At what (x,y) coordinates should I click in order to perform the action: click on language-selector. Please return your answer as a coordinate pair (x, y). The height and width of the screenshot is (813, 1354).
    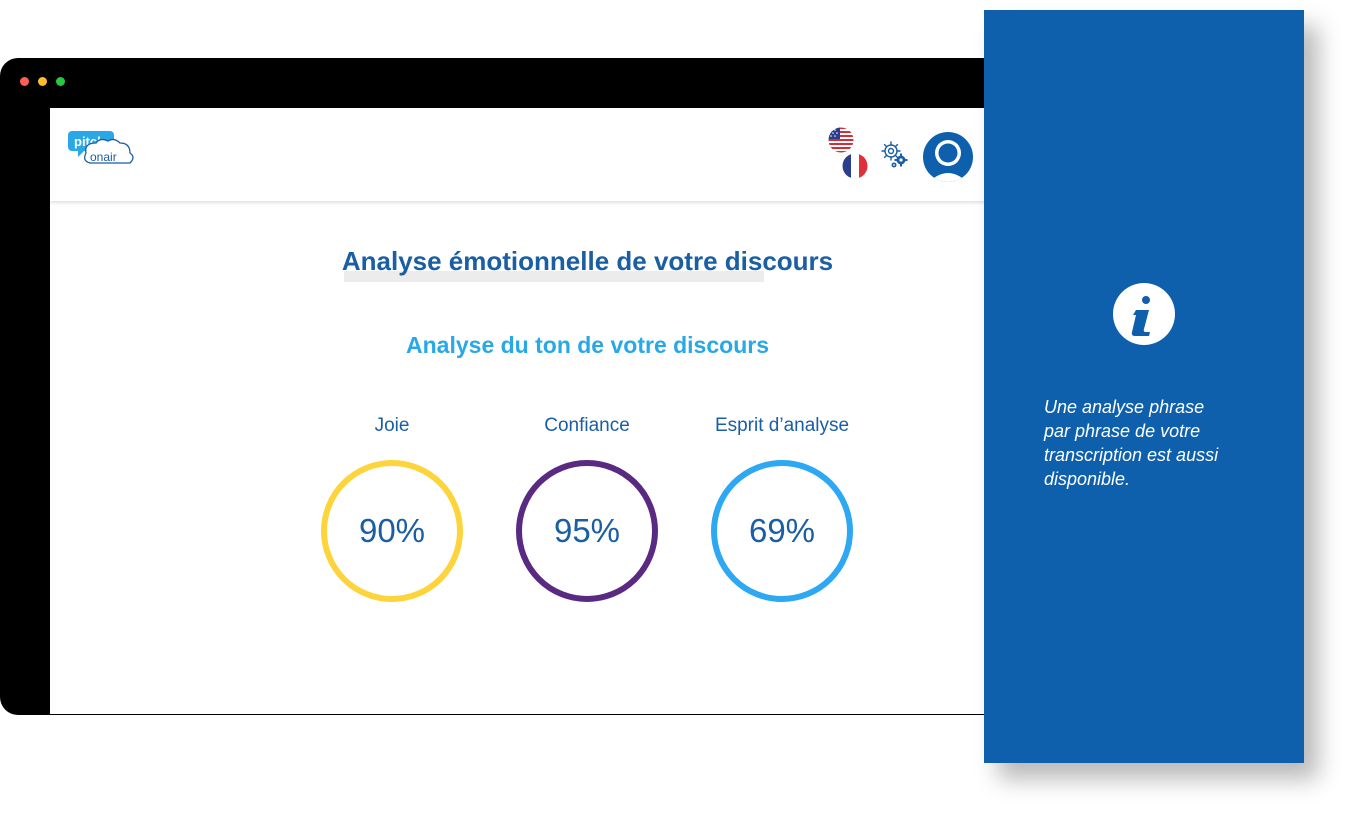
    Looking at the image, I should click on (850, 154).